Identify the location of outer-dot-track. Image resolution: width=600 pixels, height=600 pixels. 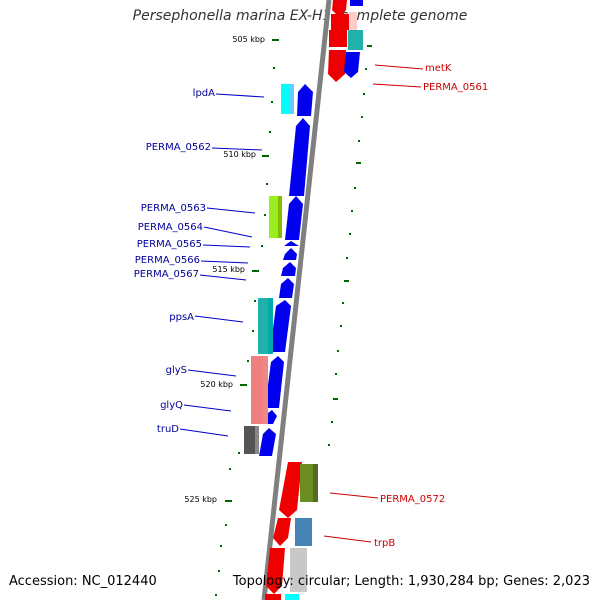
(350, 245).